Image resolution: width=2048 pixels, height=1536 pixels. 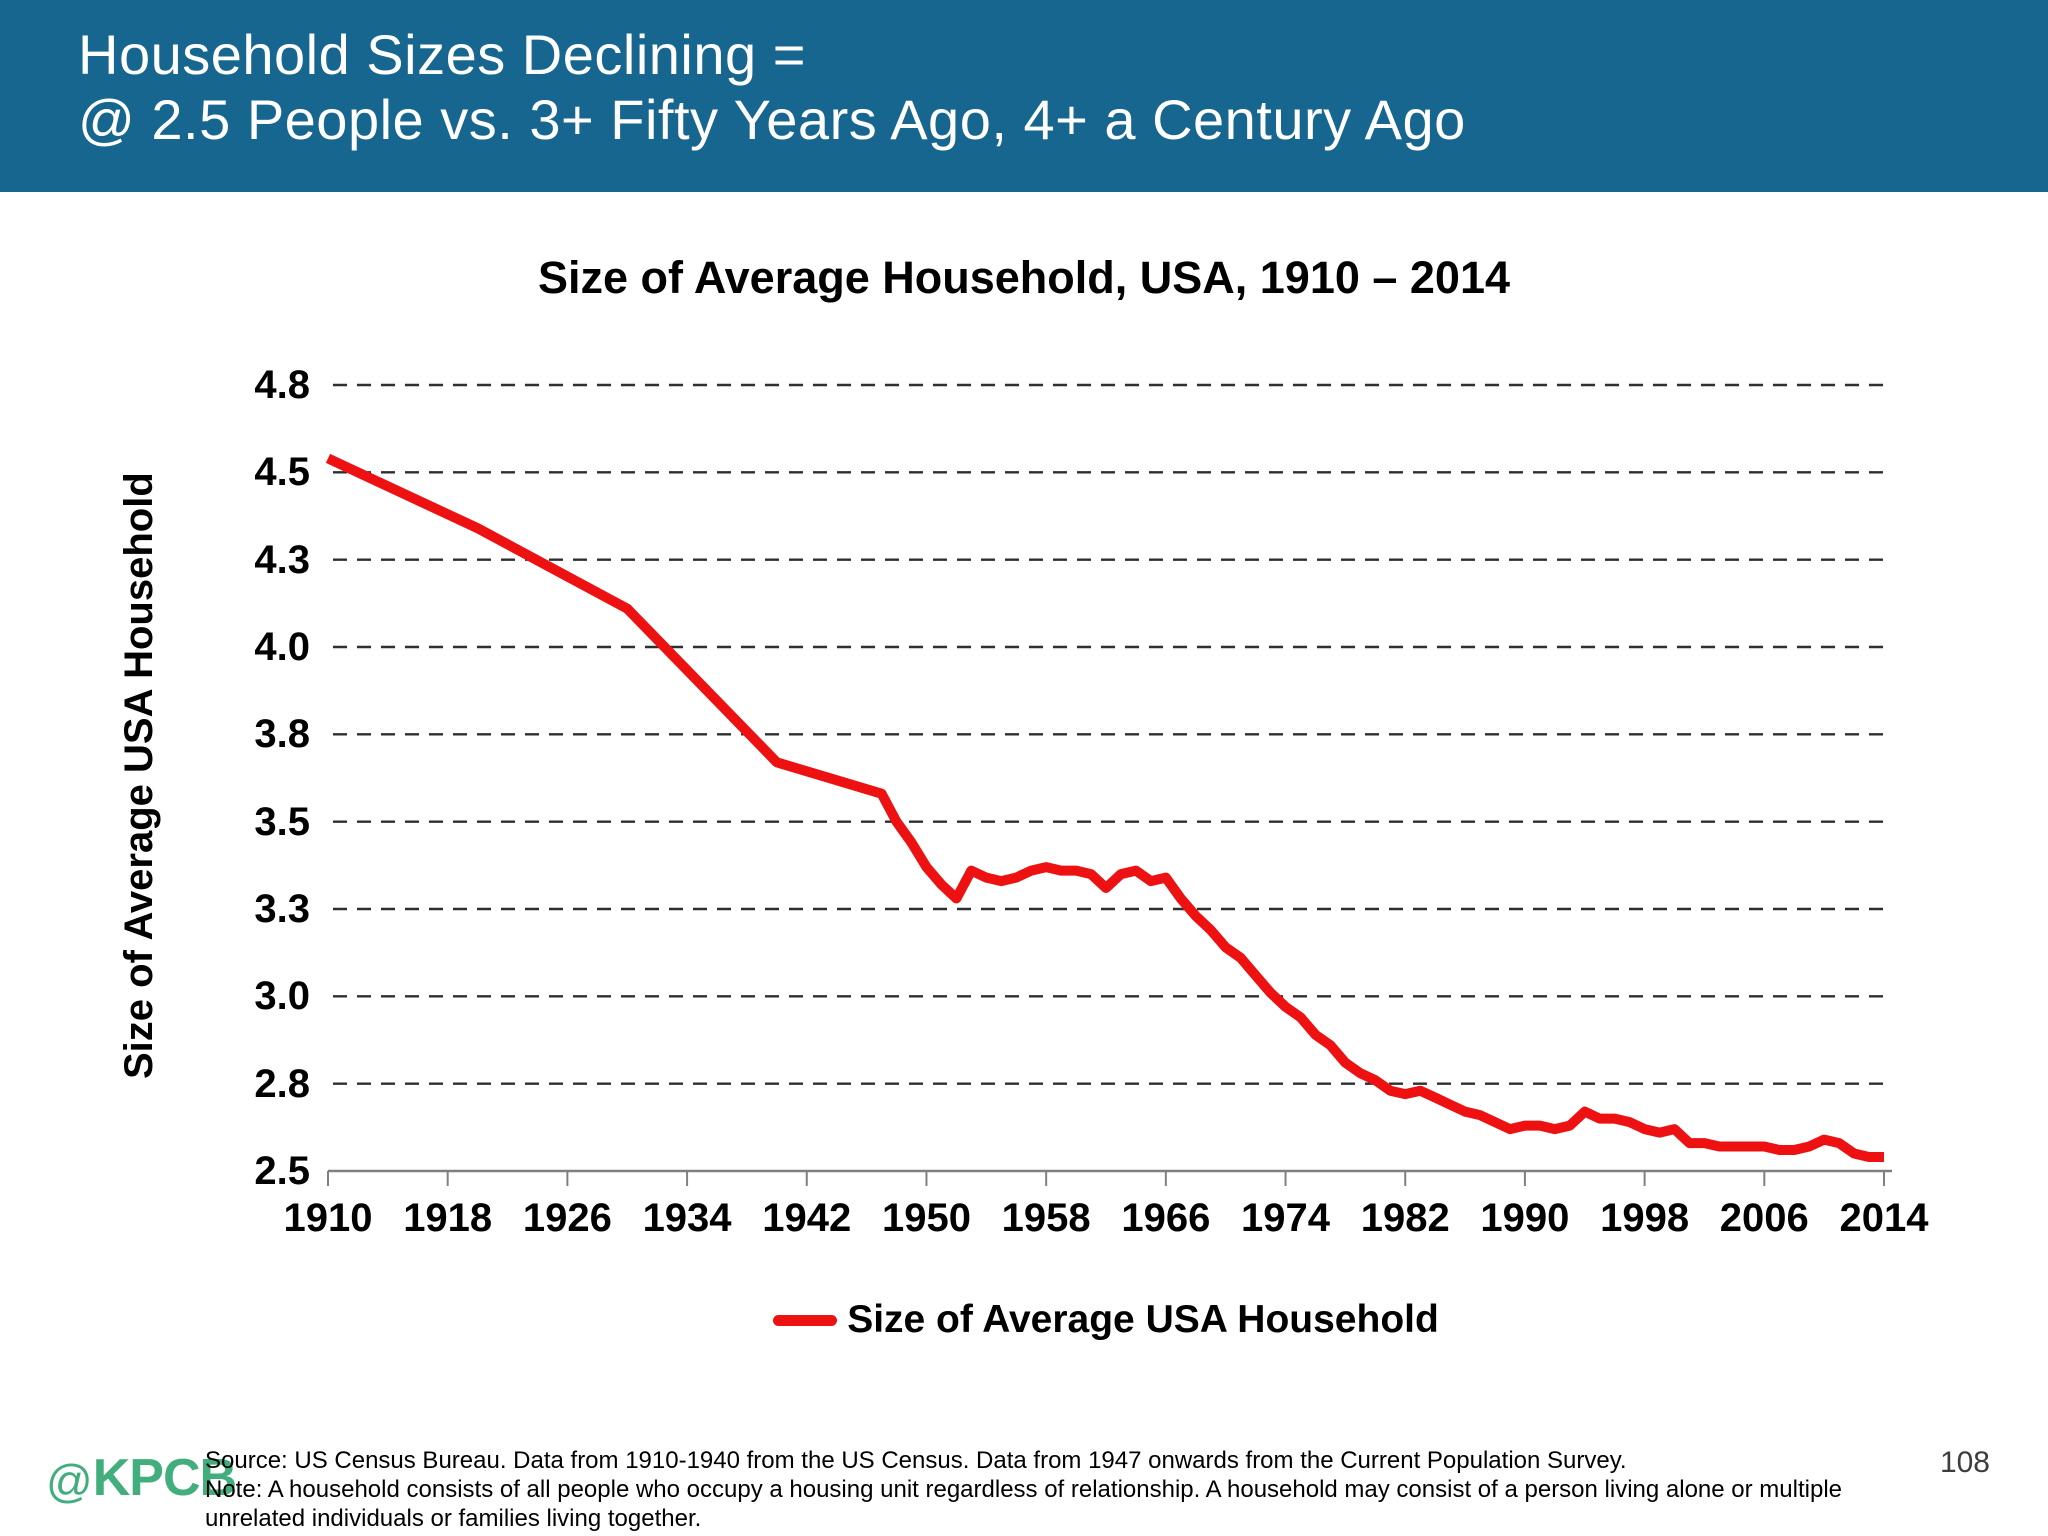 I want to click on x-tick-label: 1990, so click(x=1525, y=1218).